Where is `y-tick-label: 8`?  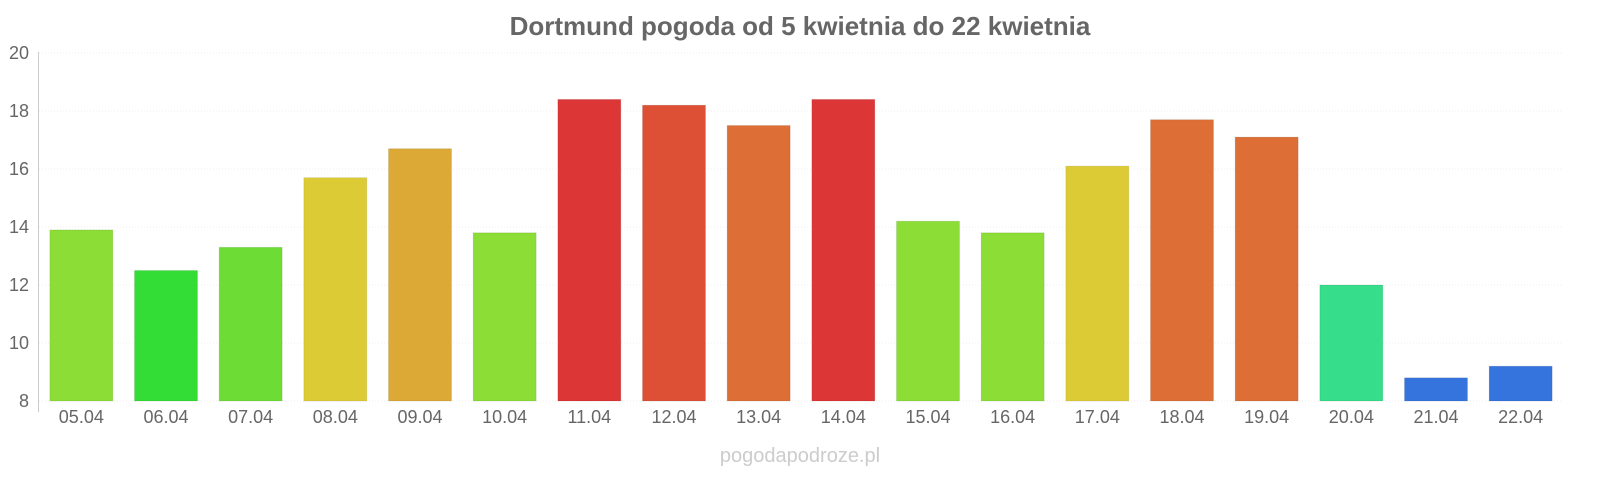 y-tick-label: 8 is located at coordinates (24, 401).